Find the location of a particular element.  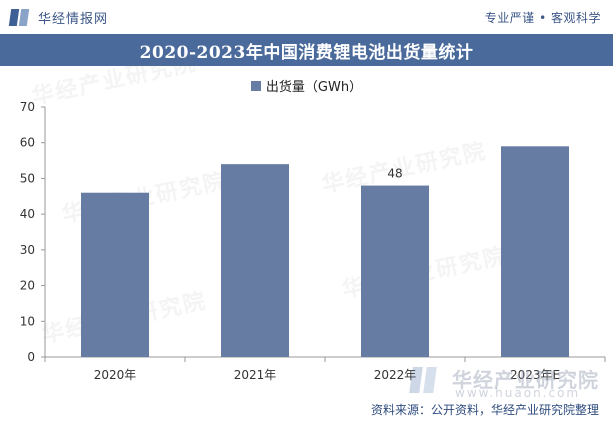

chart-title: 2020-2023年中国消费锂电池出货量统计 is located at coordinates (306, 52).